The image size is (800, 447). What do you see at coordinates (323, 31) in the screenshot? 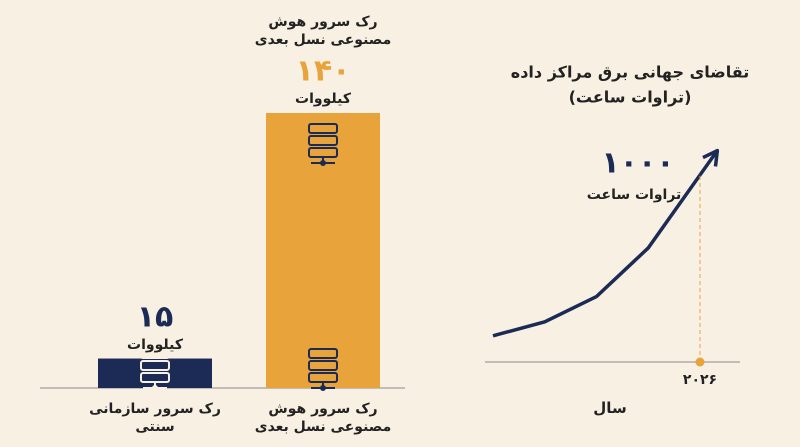
I see `bar-header: رک سرور هوش مصنوعی نسل بعدی` at bounding box center [323, 31].